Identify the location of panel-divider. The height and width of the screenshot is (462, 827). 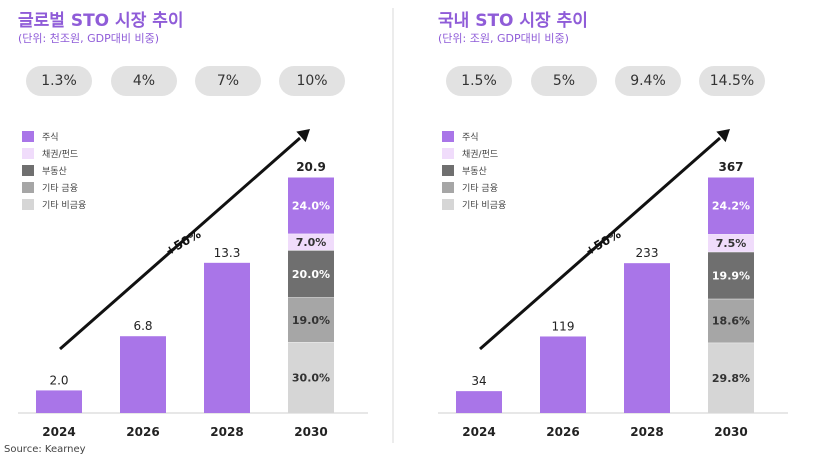
(393, 225).